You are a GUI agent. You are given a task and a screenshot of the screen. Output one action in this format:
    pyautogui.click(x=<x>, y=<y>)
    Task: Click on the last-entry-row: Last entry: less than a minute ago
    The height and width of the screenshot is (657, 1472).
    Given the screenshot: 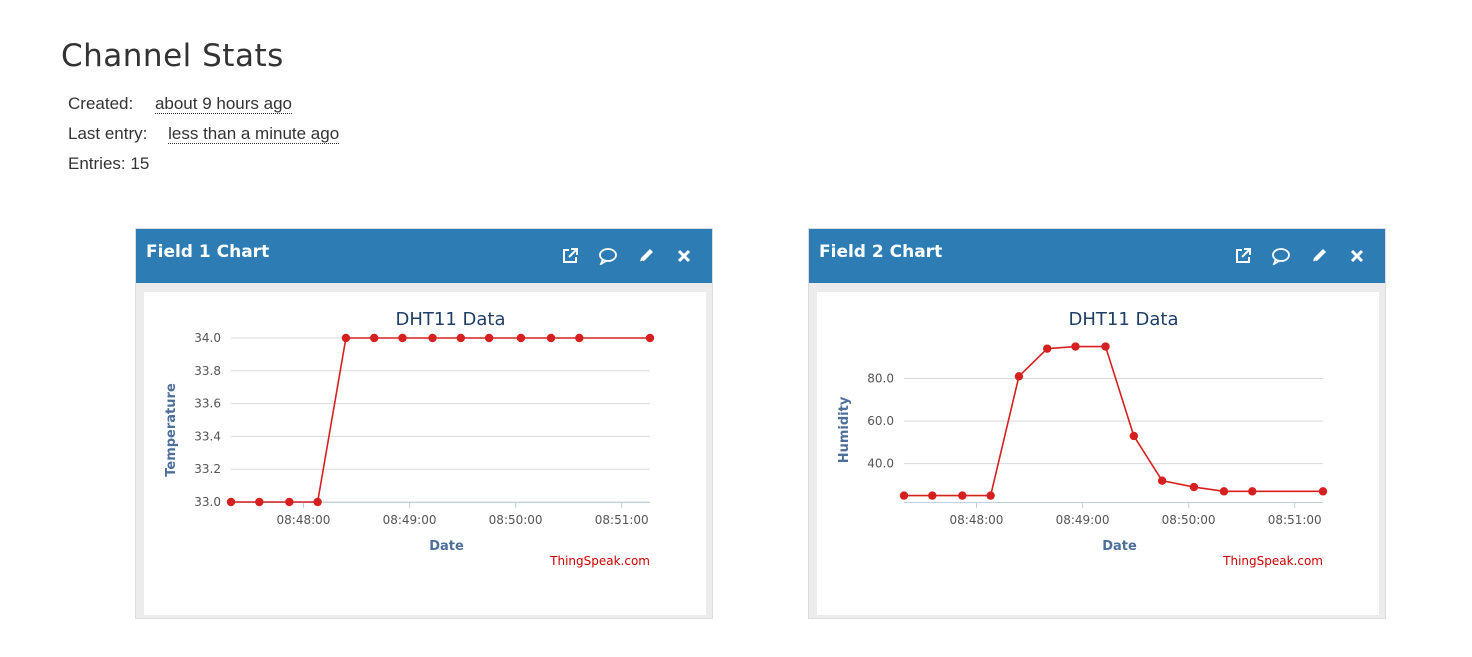 What is the action you would take?
    pyautogui.click(x=204, y=137)
    